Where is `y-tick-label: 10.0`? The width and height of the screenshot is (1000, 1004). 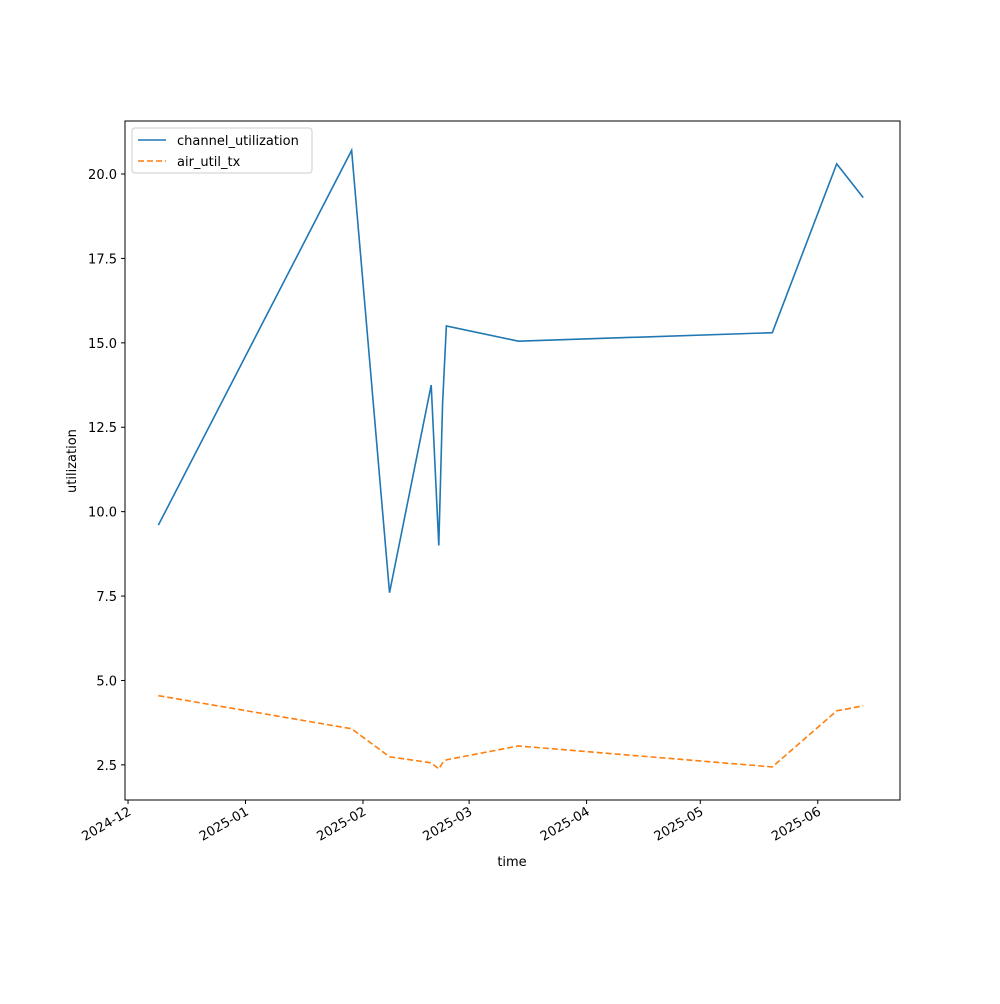
y-tick-label: 10.0 is located at coordinates (102, 513).